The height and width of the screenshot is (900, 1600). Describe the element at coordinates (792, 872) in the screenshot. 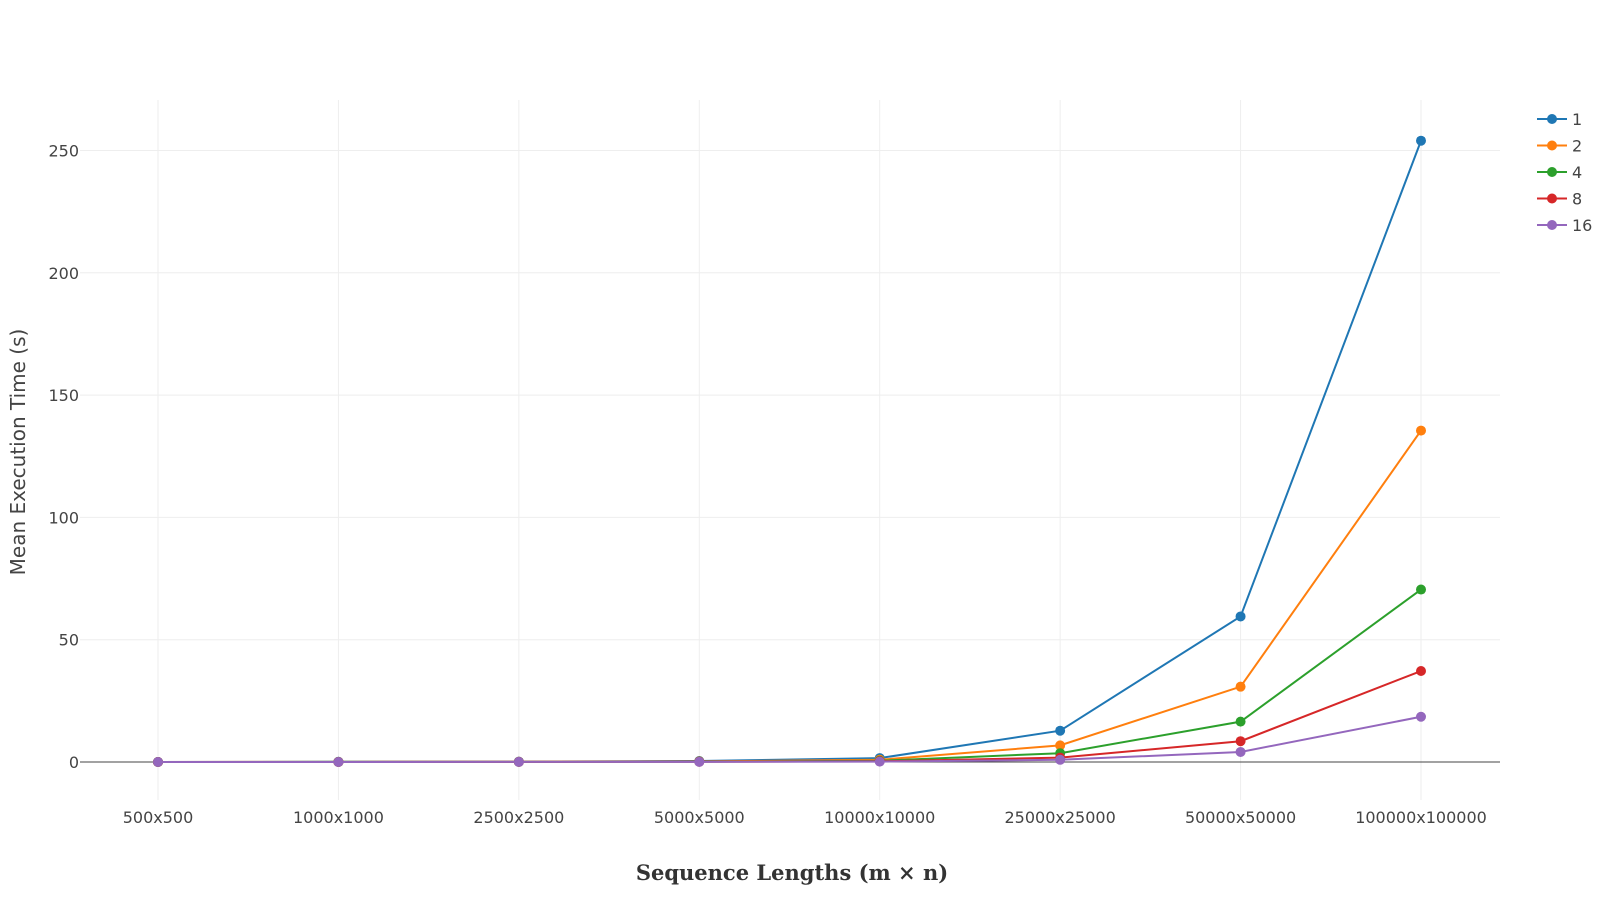

I see `x-axis-title: Sequence Lengths (m × n)` at that location.